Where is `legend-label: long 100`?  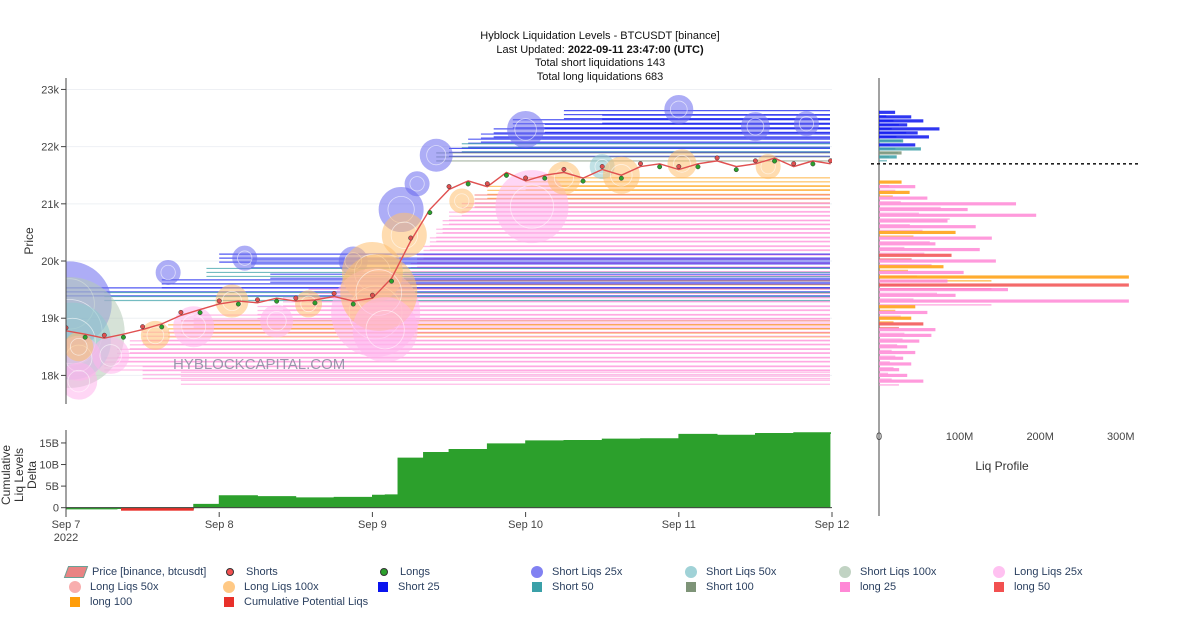
legend-label: long 100 is located at coordinates (111, 602).